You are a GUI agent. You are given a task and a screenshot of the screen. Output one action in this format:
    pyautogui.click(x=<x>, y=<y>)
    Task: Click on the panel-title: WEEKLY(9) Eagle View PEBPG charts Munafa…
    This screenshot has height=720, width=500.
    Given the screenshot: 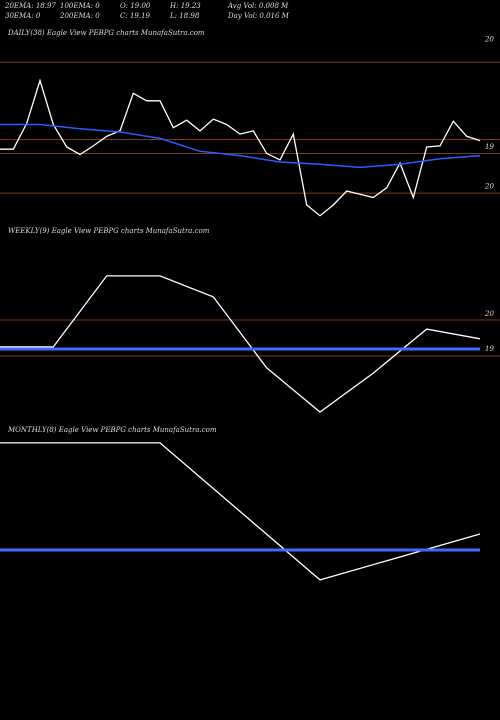 What is the action you would take?
    pyautogui.click(x=109, y=231)
    